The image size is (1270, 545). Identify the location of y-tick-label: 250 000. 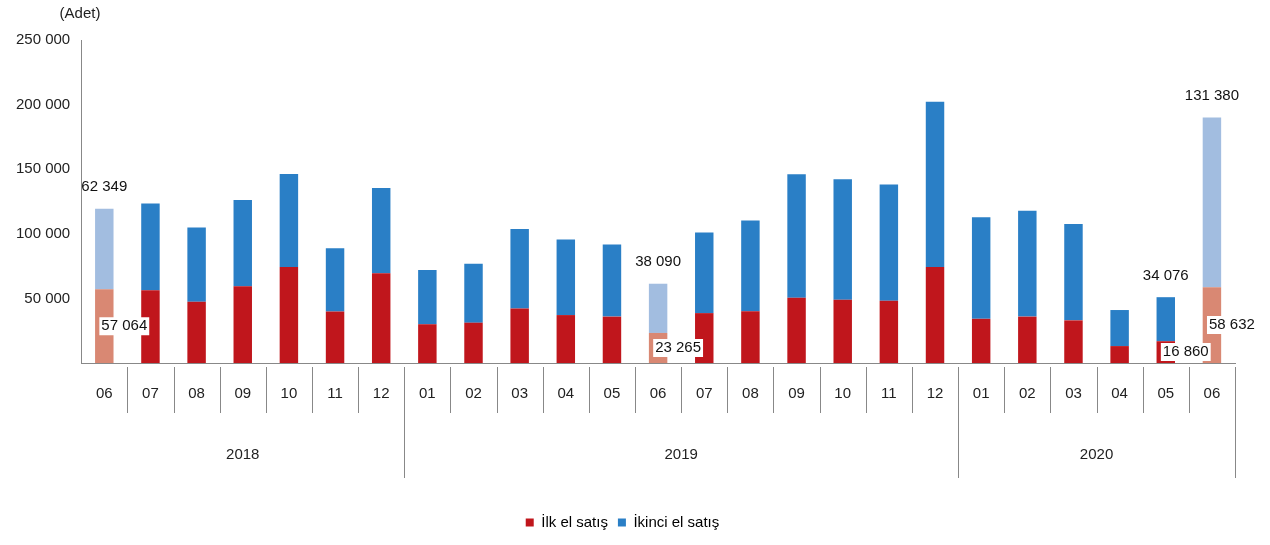
(43, 39).